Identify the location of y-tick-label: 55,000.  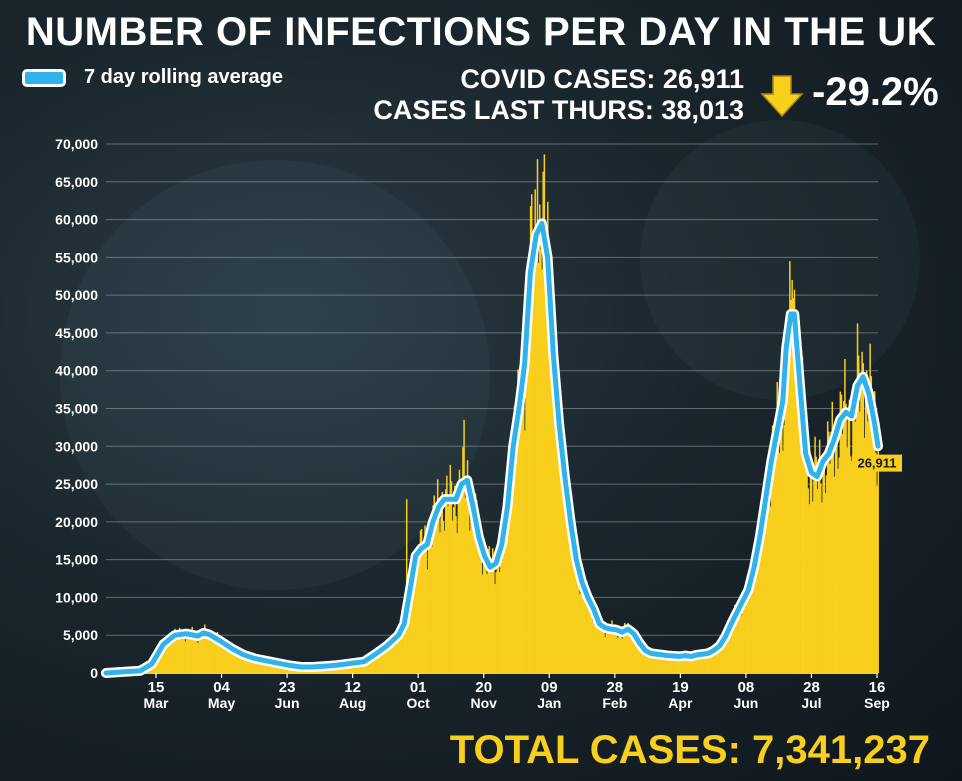
(76, 257).